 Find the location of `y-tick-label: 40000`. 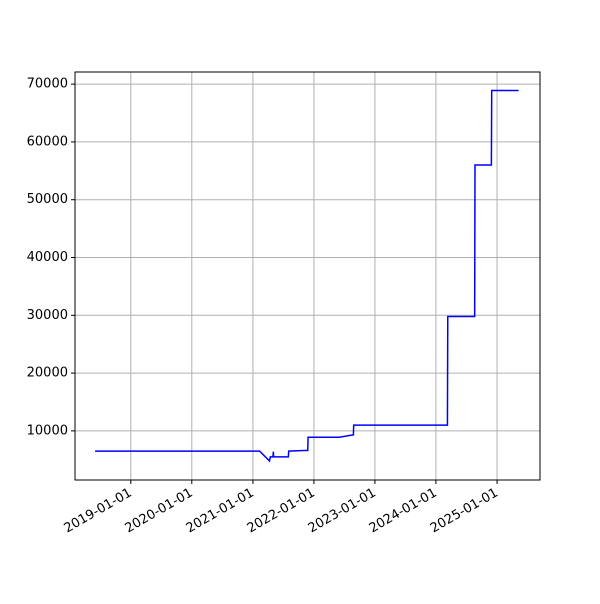

y-tick-label: 40000 is located at coordinates (47, 257).